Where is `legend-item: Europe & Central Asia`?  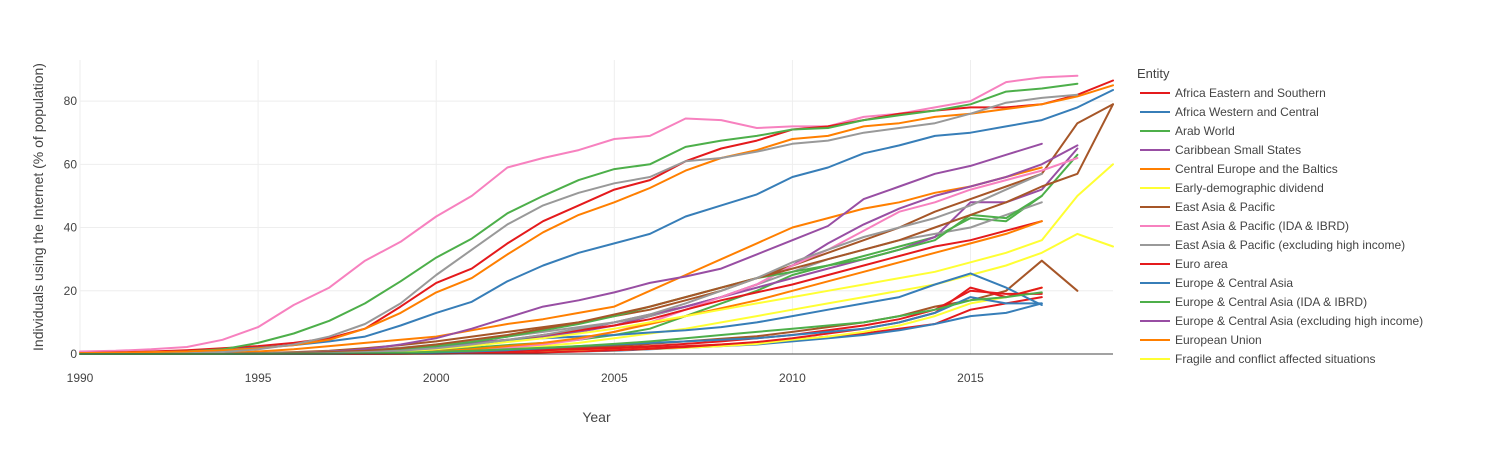
legend-item: Europe & Central Asia is located at coordinates (1216, 283).